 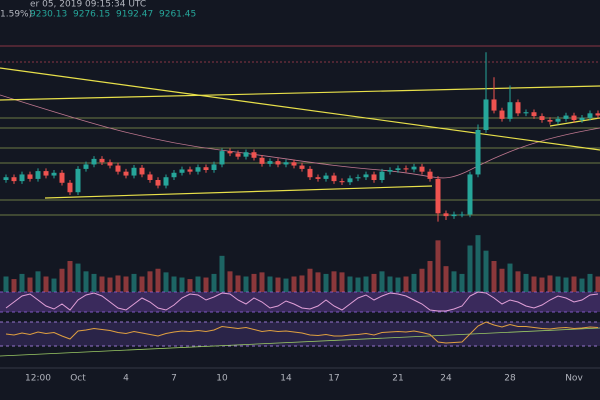 What do you see at coordinates (397, 379) in the screenshot?
I see `x-tick-label: 21` at bounding box center [397, 379].